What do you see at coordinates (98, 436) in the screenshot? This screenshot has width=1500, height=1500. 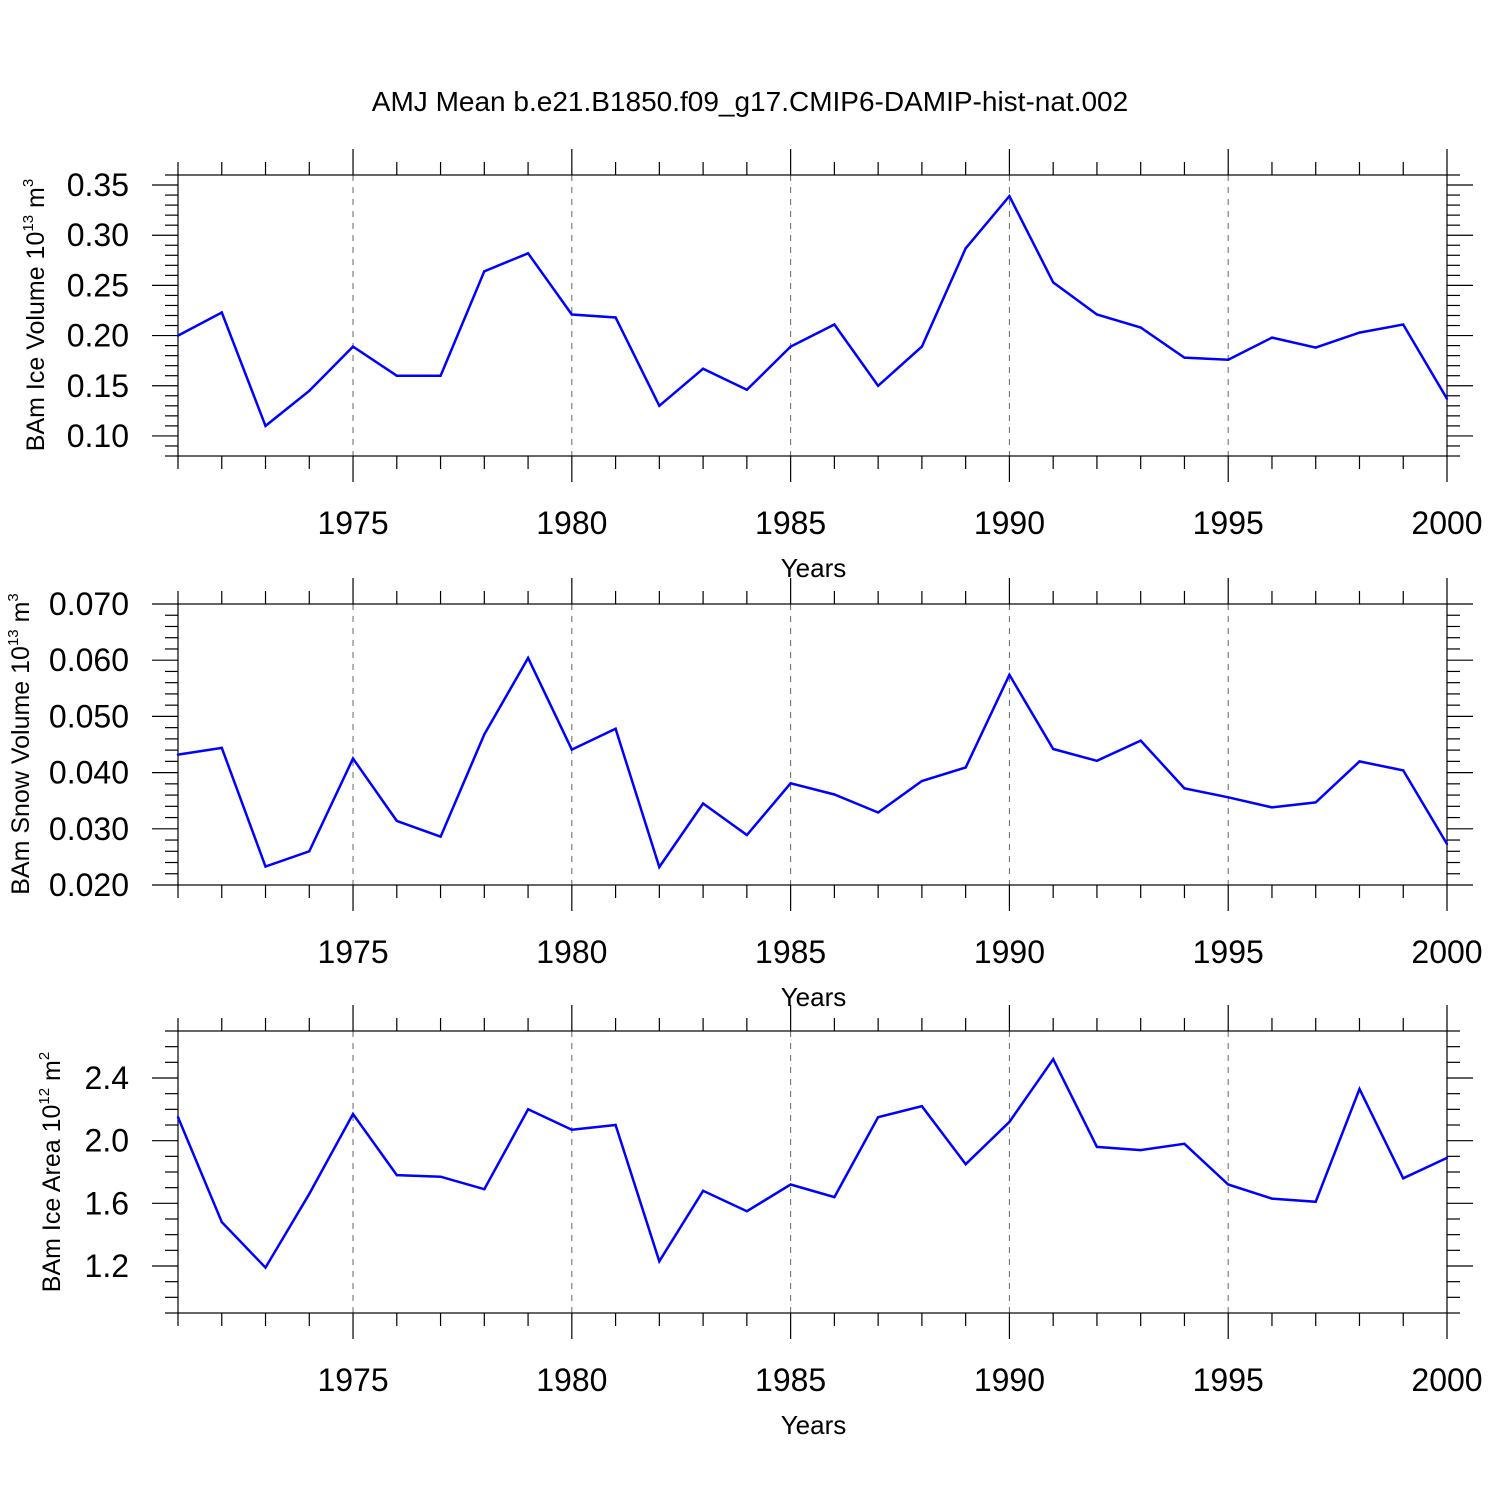 I see `y-tick-label: 0.10` at bounding box center [98, 436].